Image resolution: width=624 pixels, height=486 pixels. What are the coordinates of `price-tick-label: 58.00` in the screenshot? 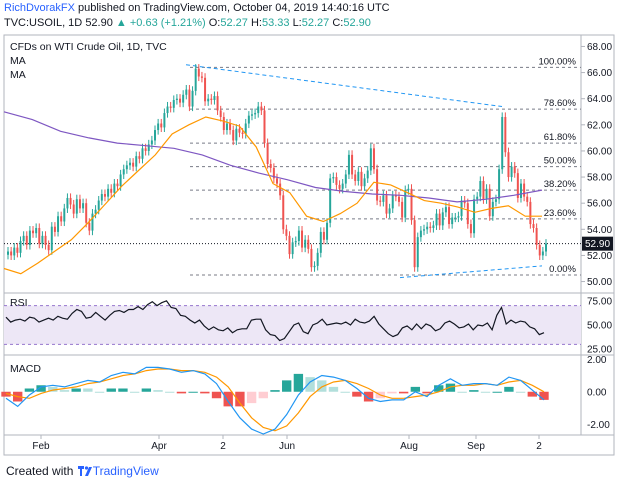 It's located at (599, 178).